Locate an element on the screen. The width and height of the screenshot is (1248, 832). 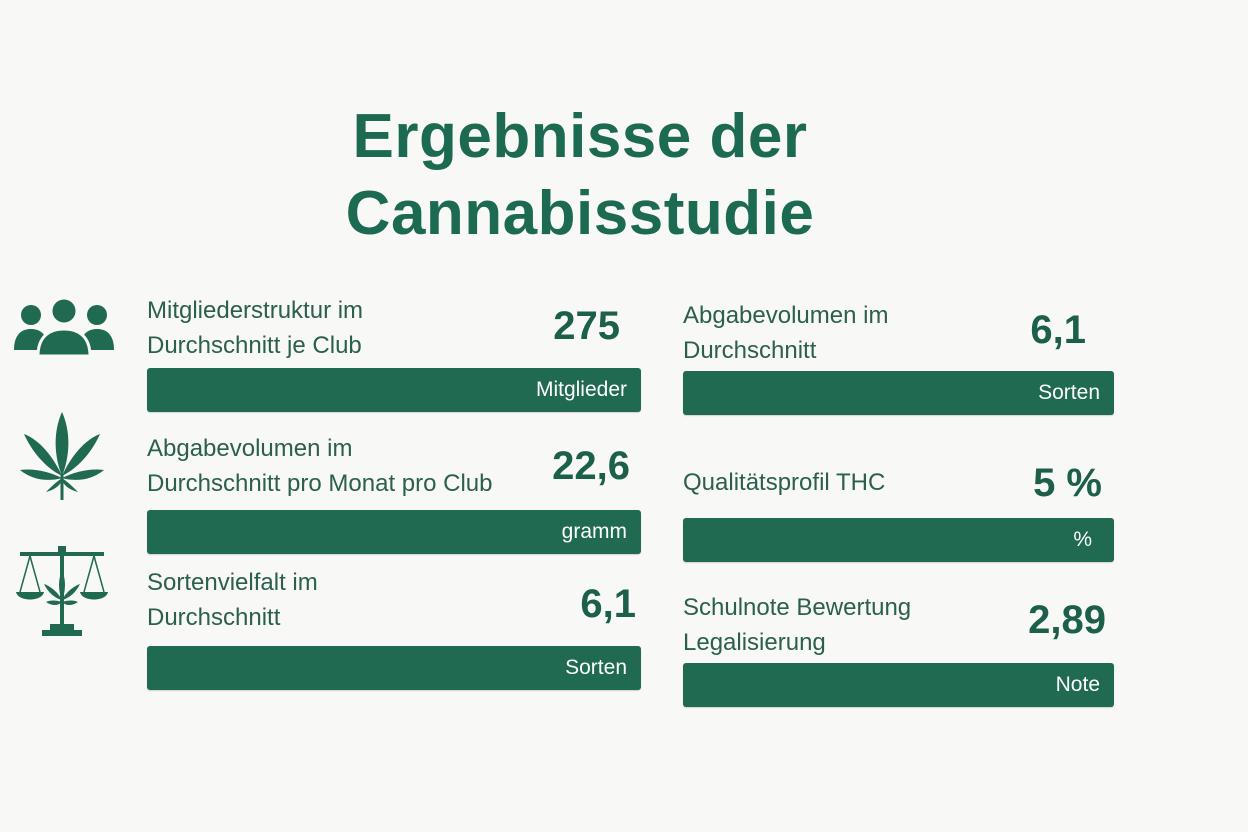
stat-value: 275 is located at coordinates (586, 326).